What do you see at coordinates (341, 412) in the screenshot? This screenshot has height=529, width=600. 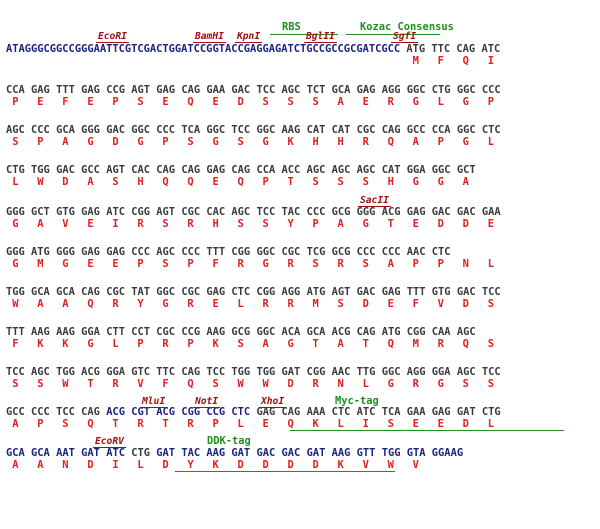 I see `codon: CTC` at bounding box center [341, 412].